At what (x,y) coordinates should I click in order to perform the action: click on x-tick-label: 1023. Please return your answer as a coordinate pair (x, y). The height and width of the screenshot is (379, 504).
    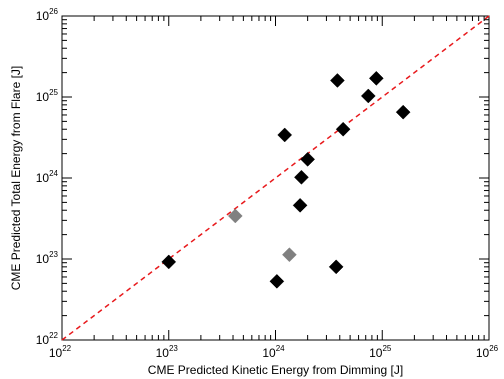
    Looking at the image, I should click on (167, 352).